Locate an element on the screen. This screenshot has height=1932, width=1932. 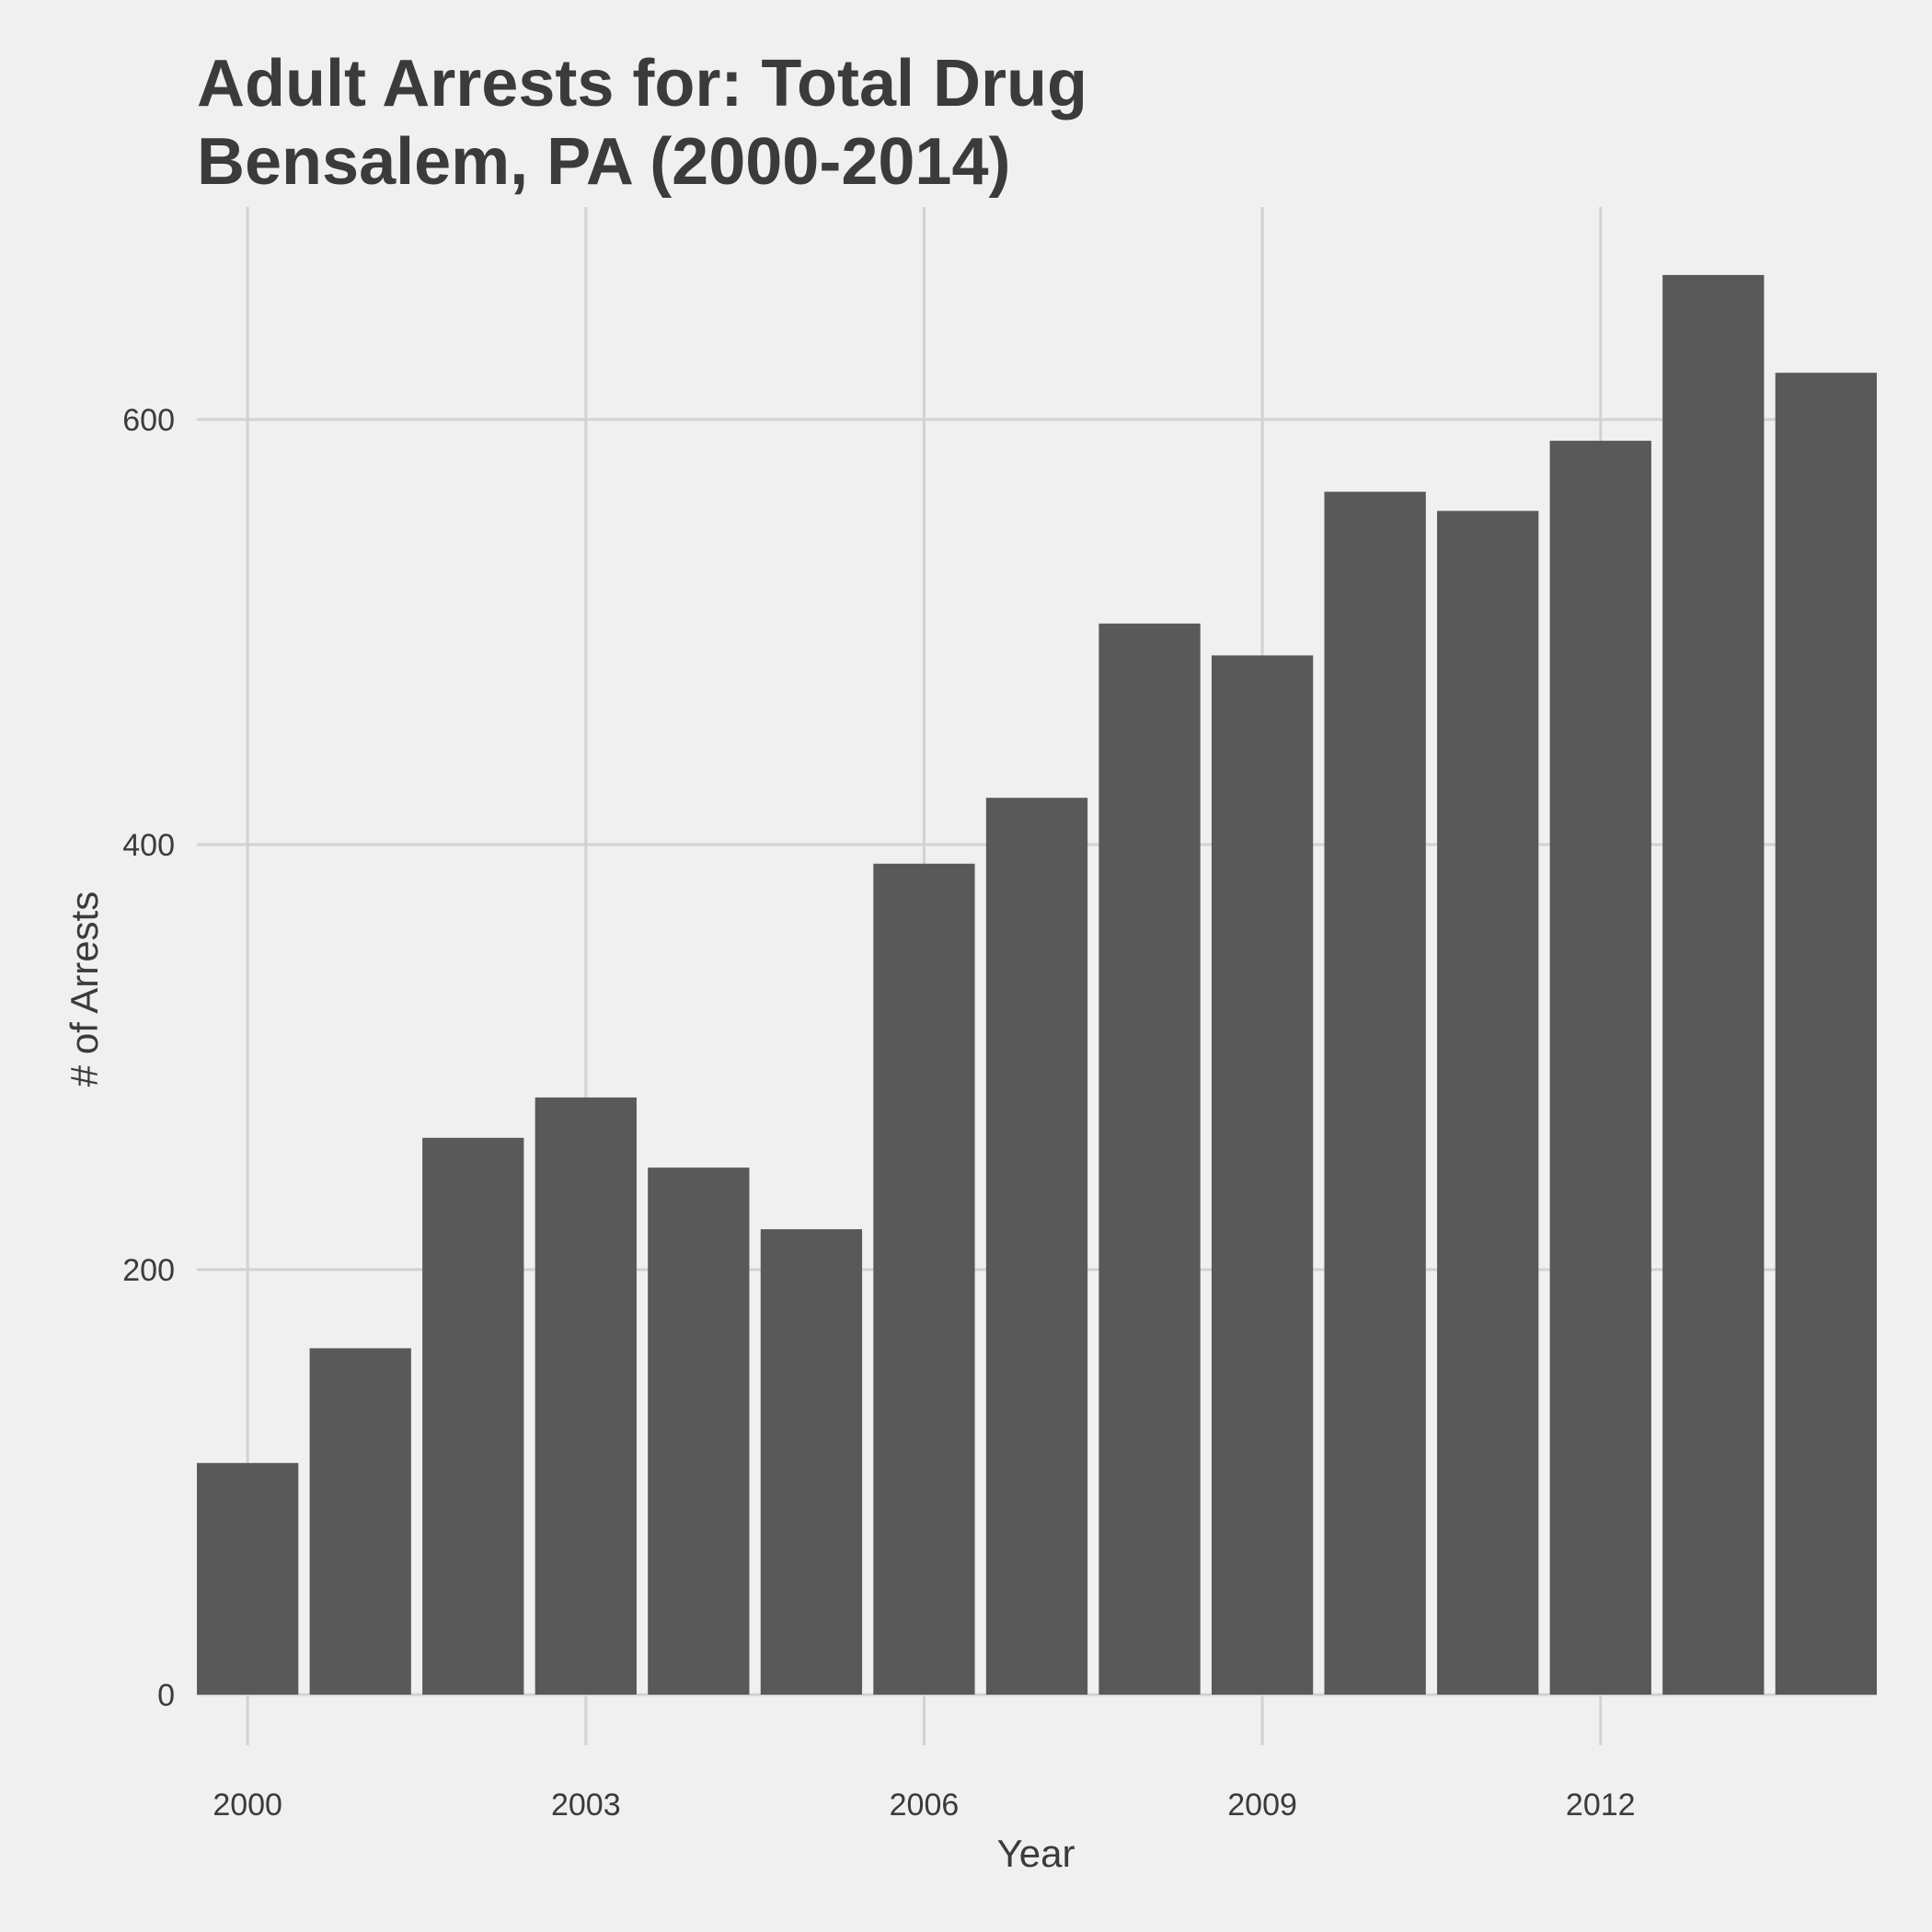
x-tick-label: 2012 is located at coordinates (1601, 1805).